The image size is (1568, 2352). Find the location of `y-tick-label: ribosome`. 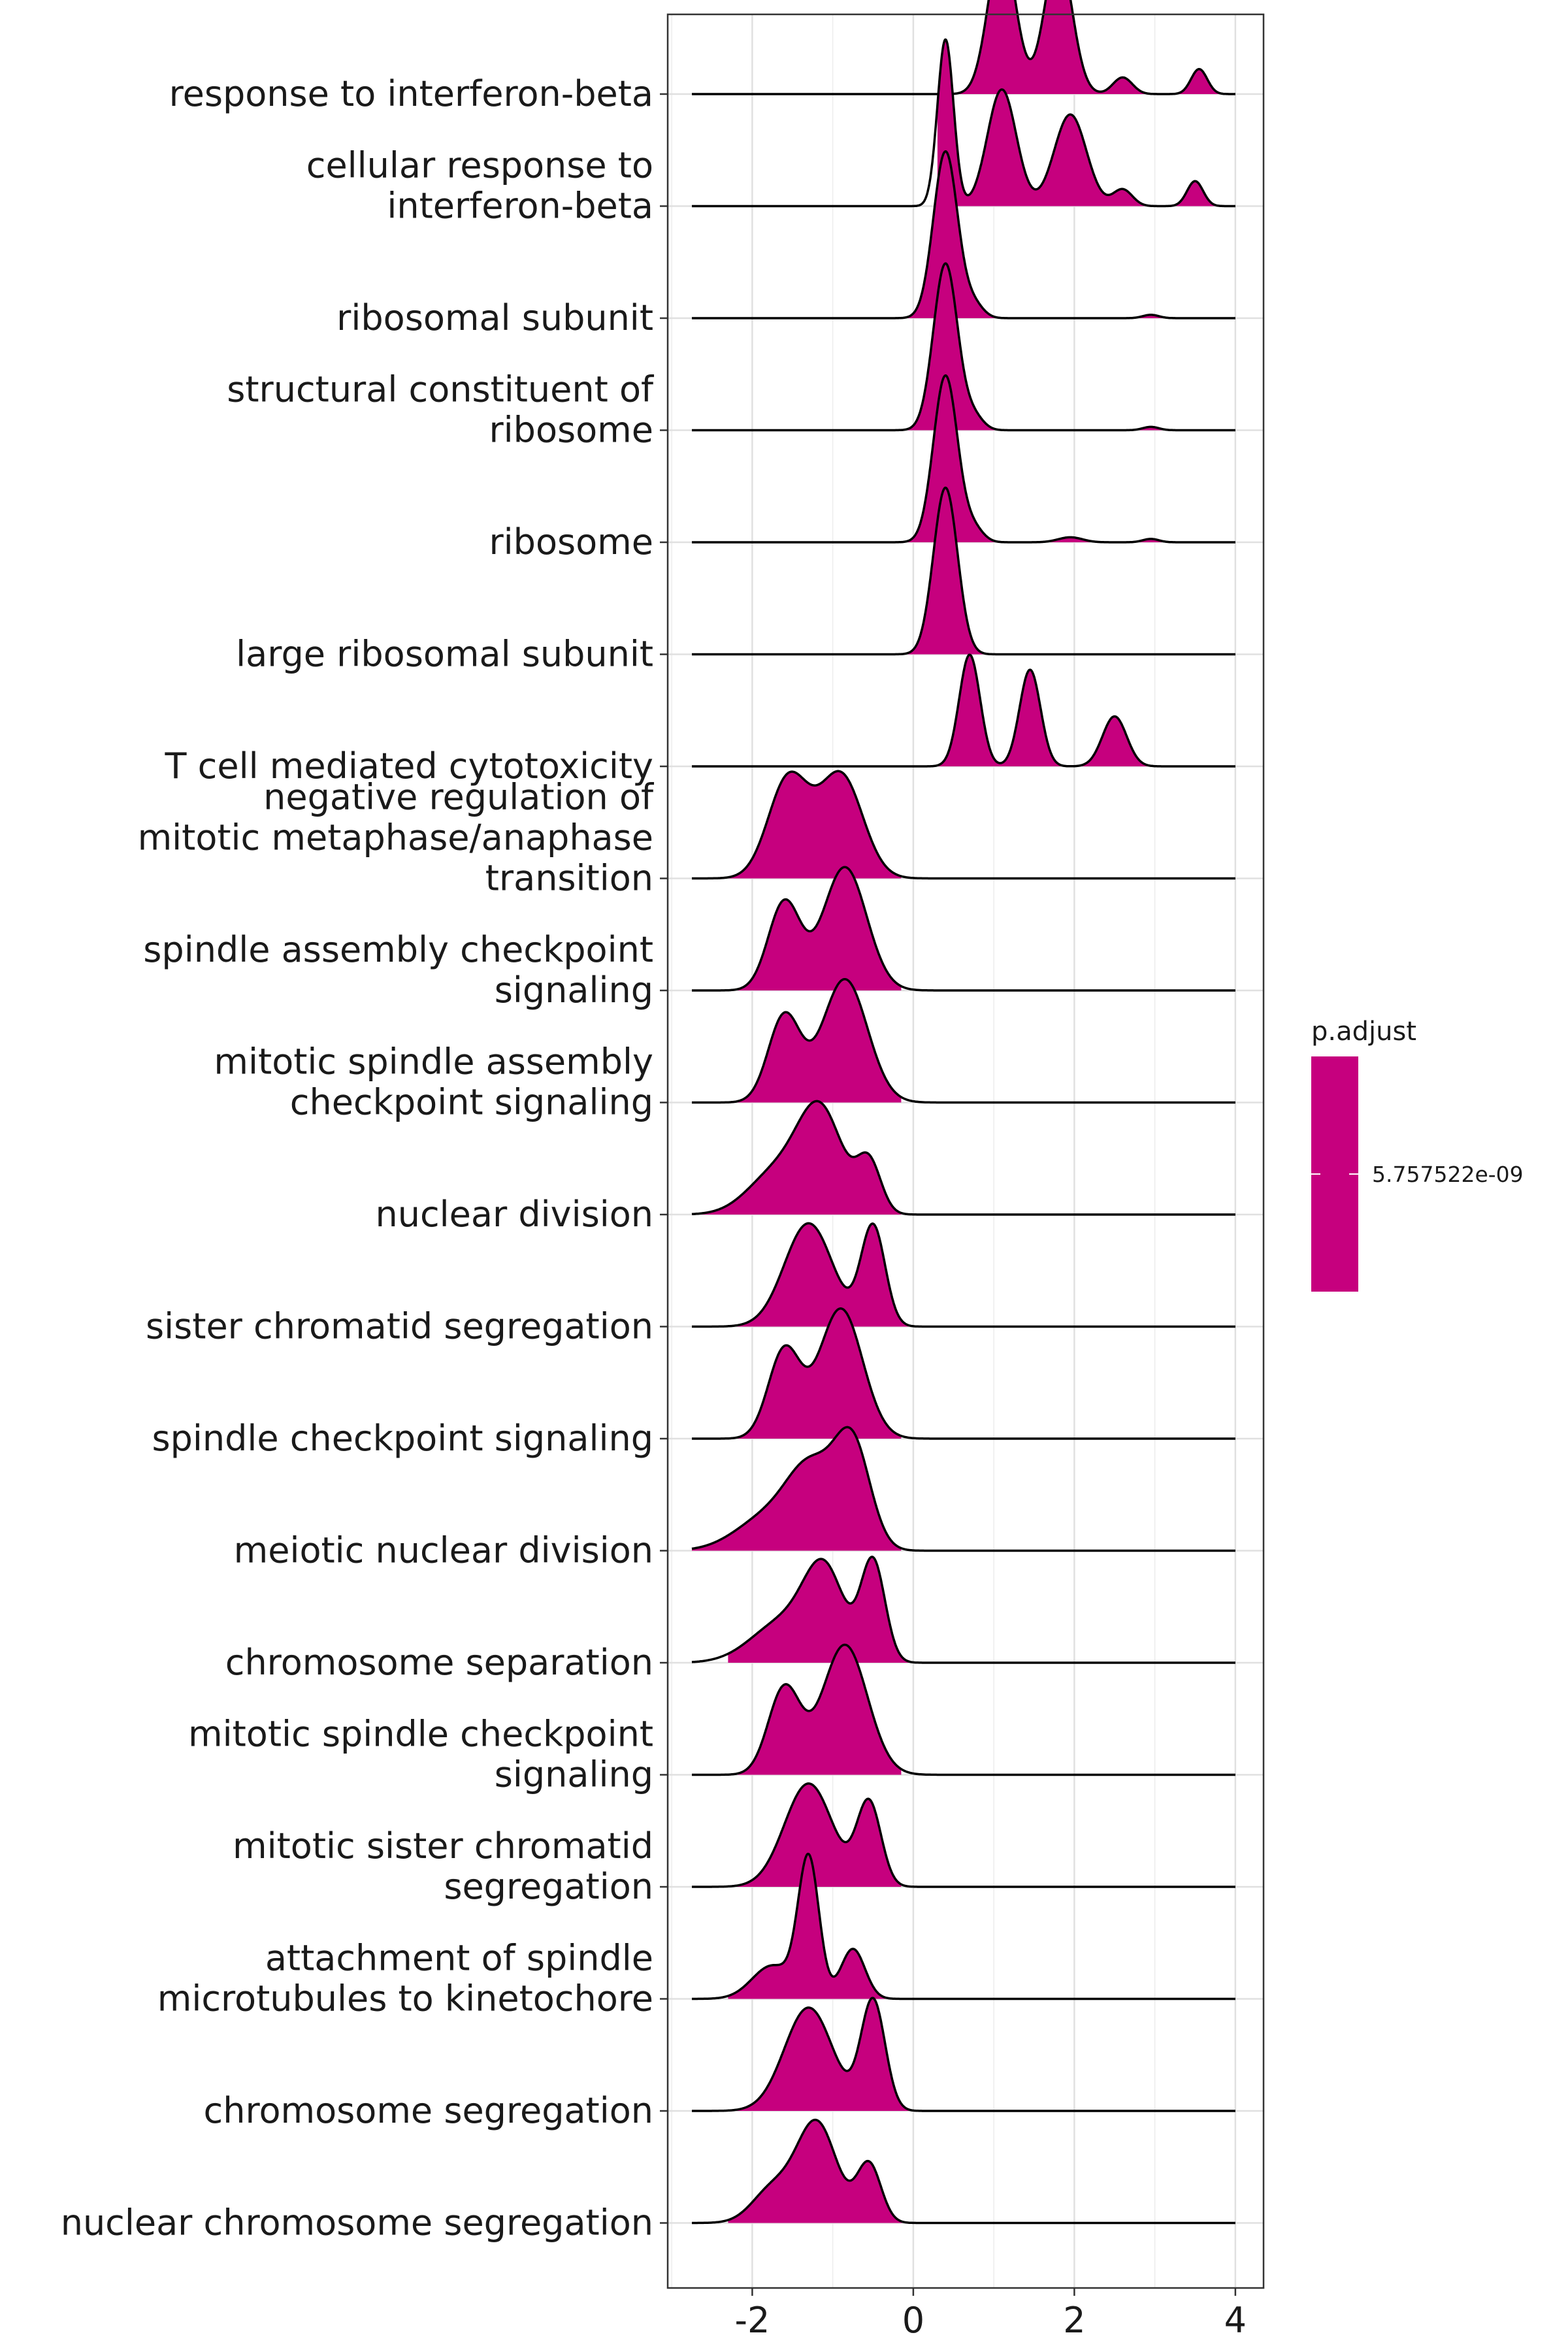

y-tick-label: ribosome is located at coordinates (571, 542).